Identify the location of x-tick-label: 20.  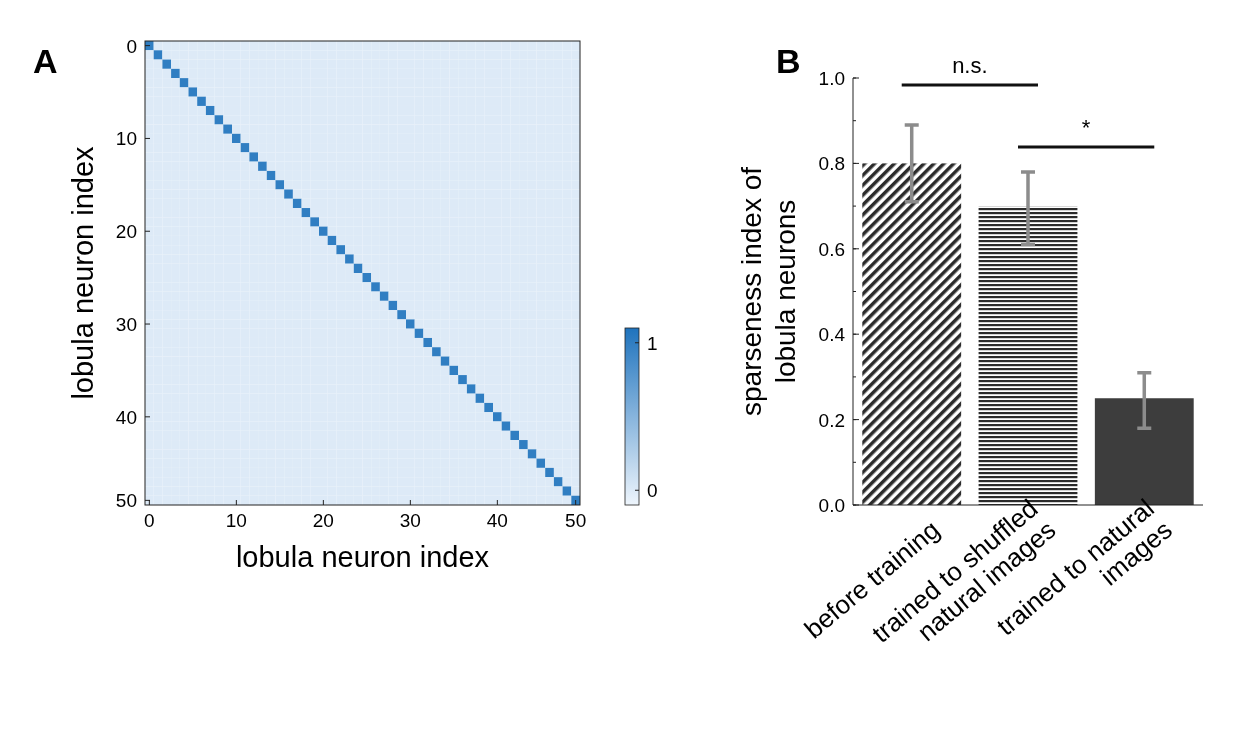
(323, 520).